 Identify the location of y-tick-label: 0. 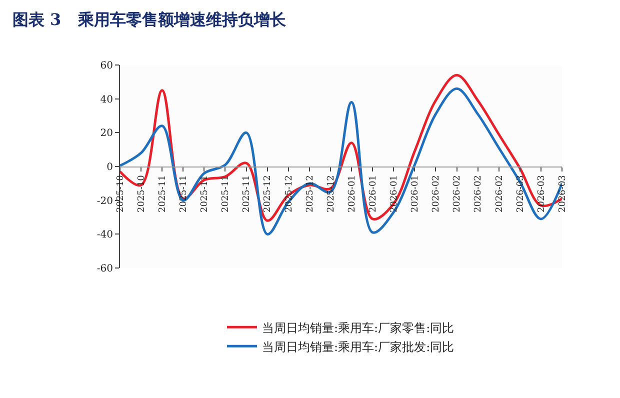
(109, 167).